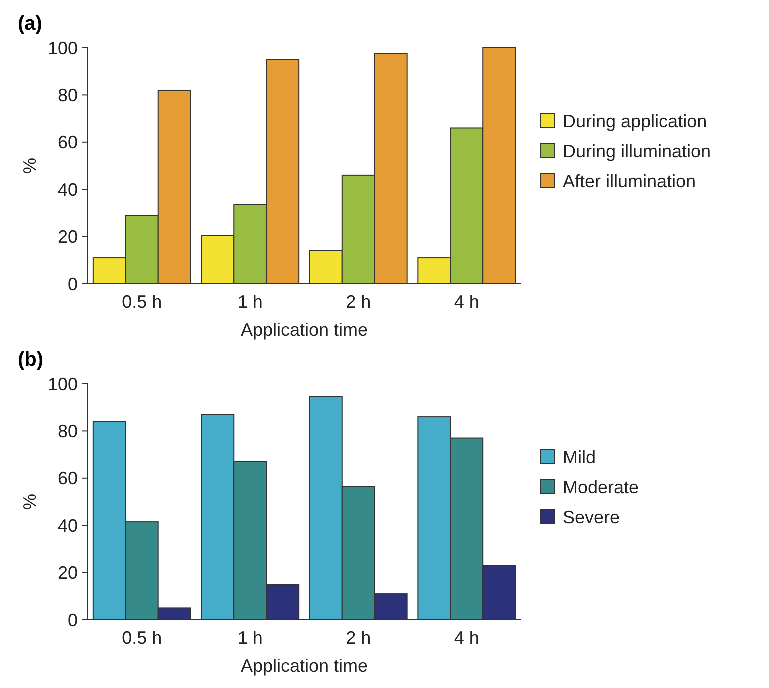 This screenshot has width=769, height=688. I want to click on legend-label: Severe, so click(591, 517).